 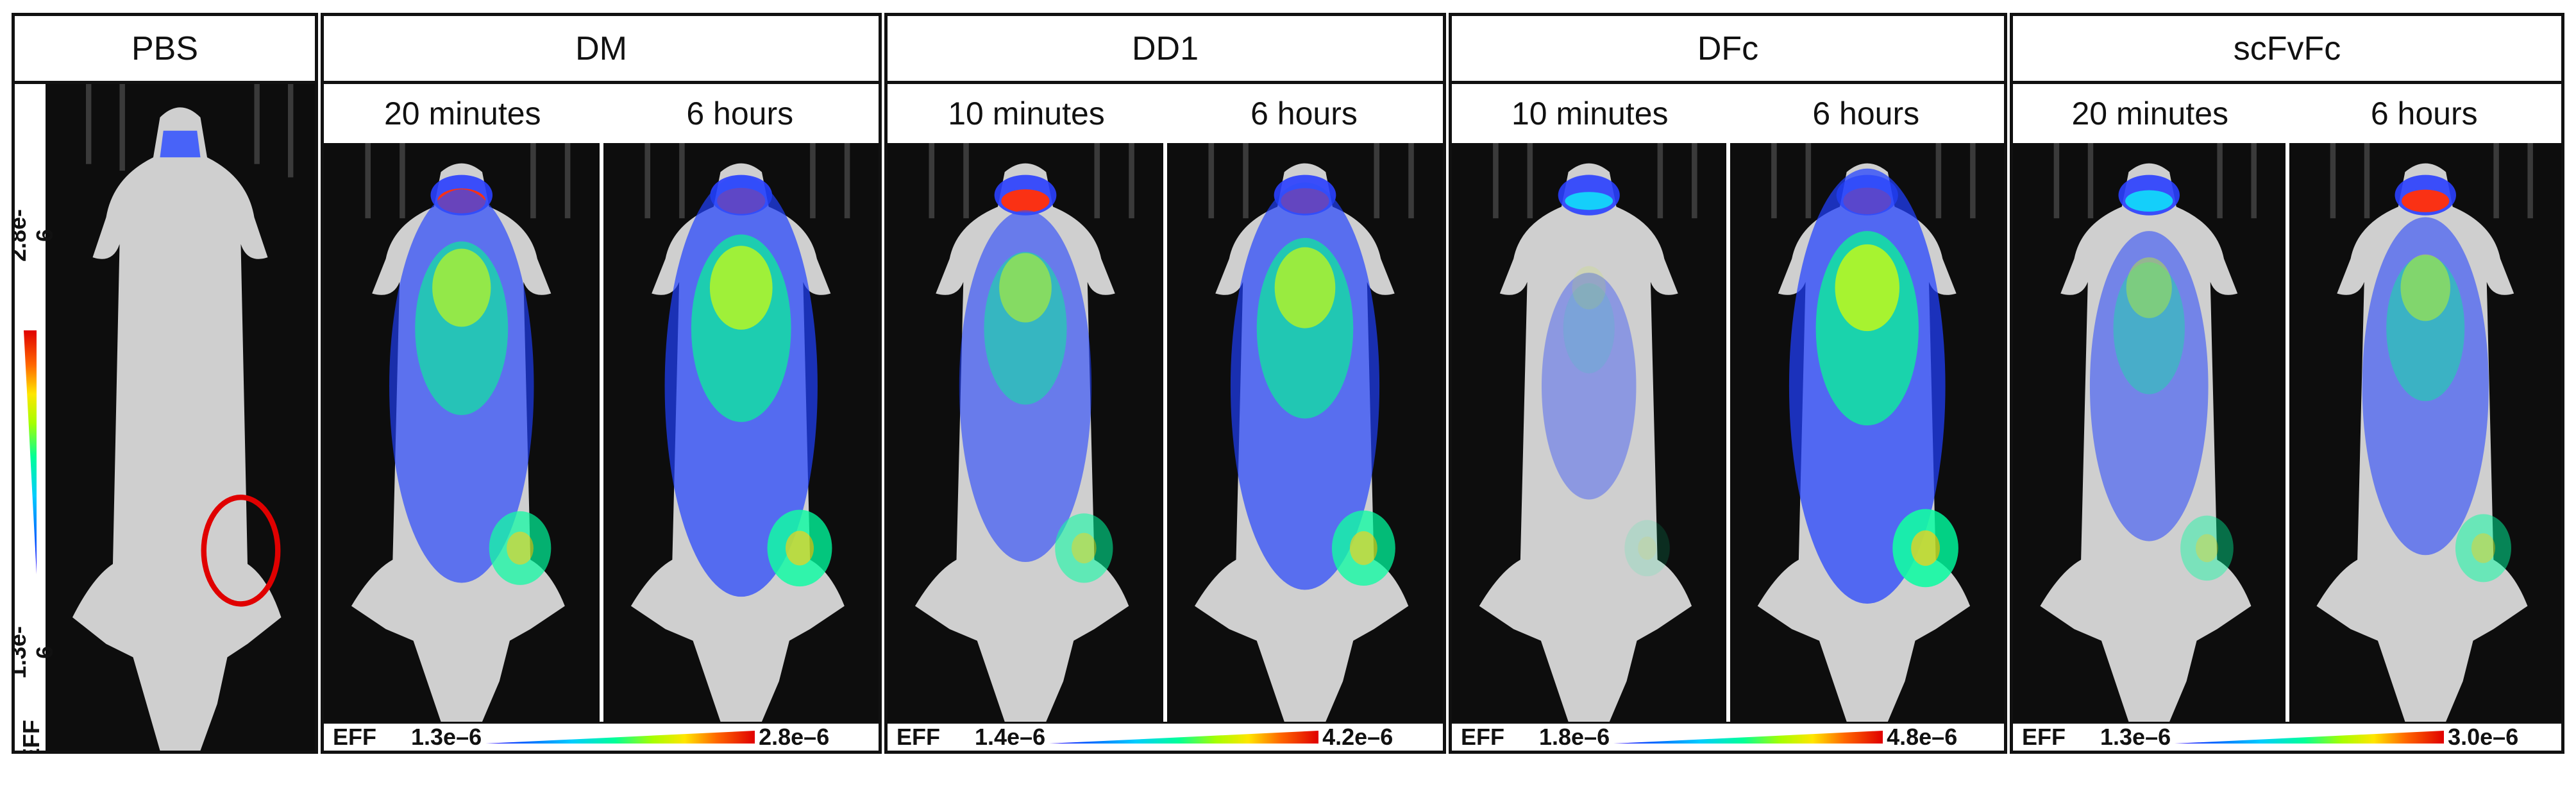 I want to click on vertical-color-gradient, so click(x=30, y=452).